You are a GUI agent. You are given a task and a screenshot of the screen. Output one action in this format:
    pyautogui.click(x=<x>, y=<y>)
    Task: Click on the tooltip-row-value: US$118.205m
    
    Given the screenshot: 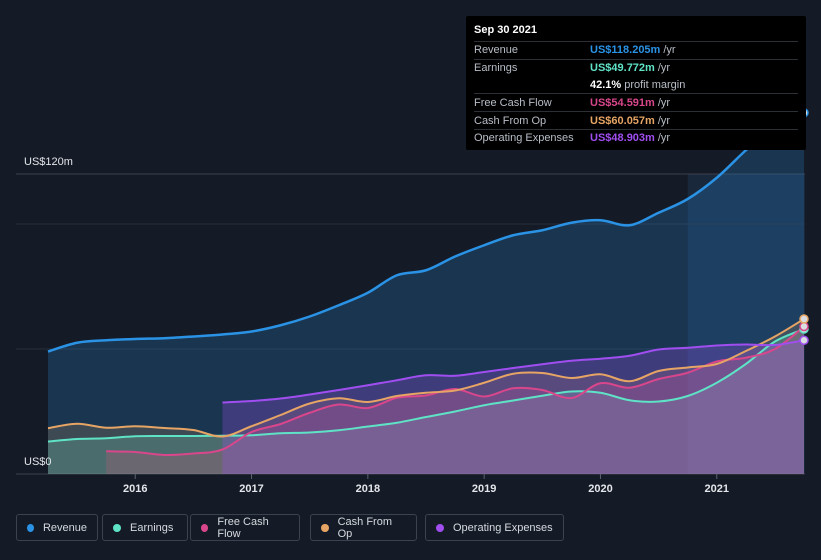 What is the action you would take?
    pyautogui.click(x=625, y=50)
    